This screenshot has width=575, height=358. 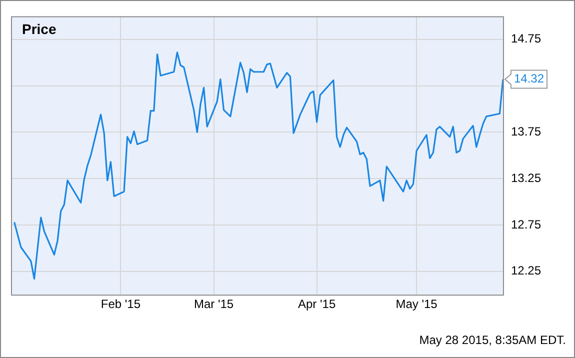 I want to click on text: May 28 2015, 8:35AM EDT., so click(x=492, y=340).